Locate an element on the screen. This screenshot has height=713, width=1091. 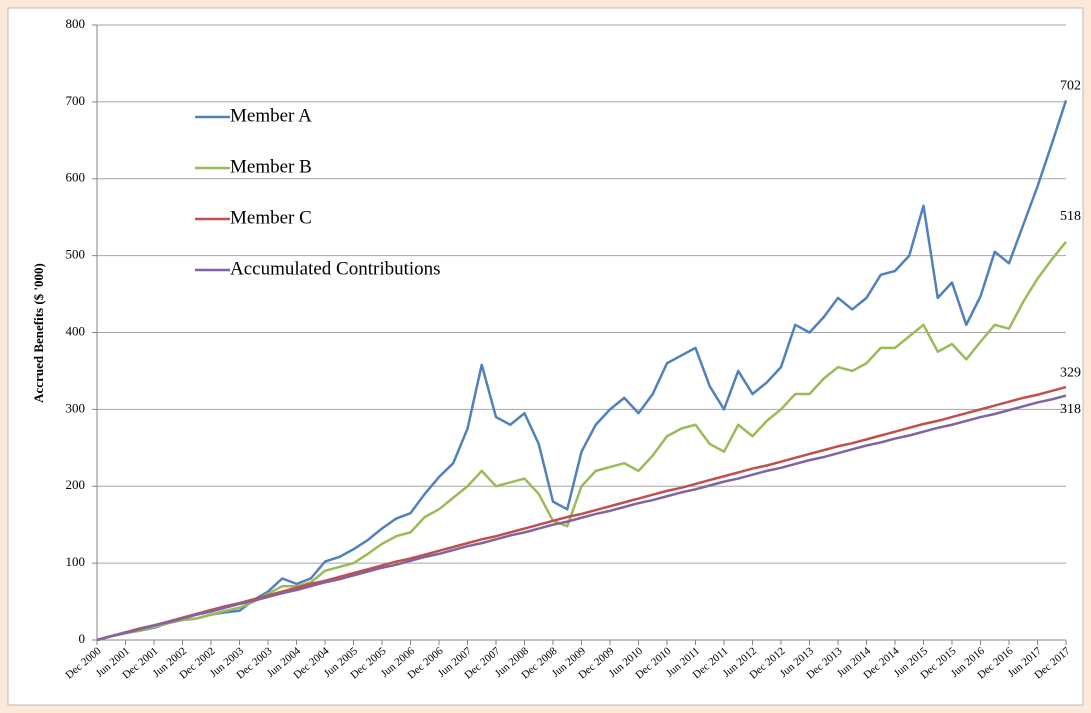
legend-label: Accumulated Contributions is located at coordinates (335, 268).